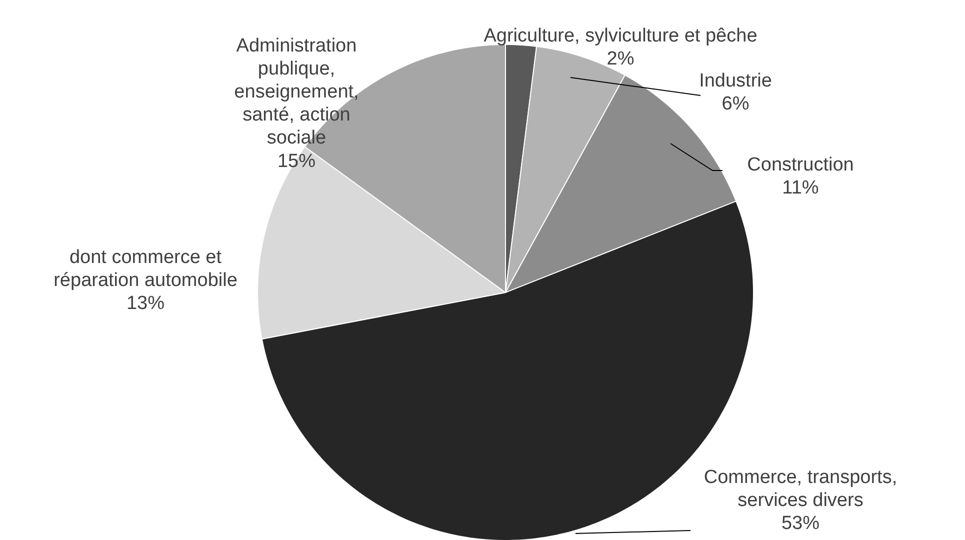 Image resolution: width=965 pixels, height=540 pixels. Describe the element at coordinates (296, 92) in the screenshot. I see `slice-label: Administration publique, enseignement, santé, action sociale` at that location.